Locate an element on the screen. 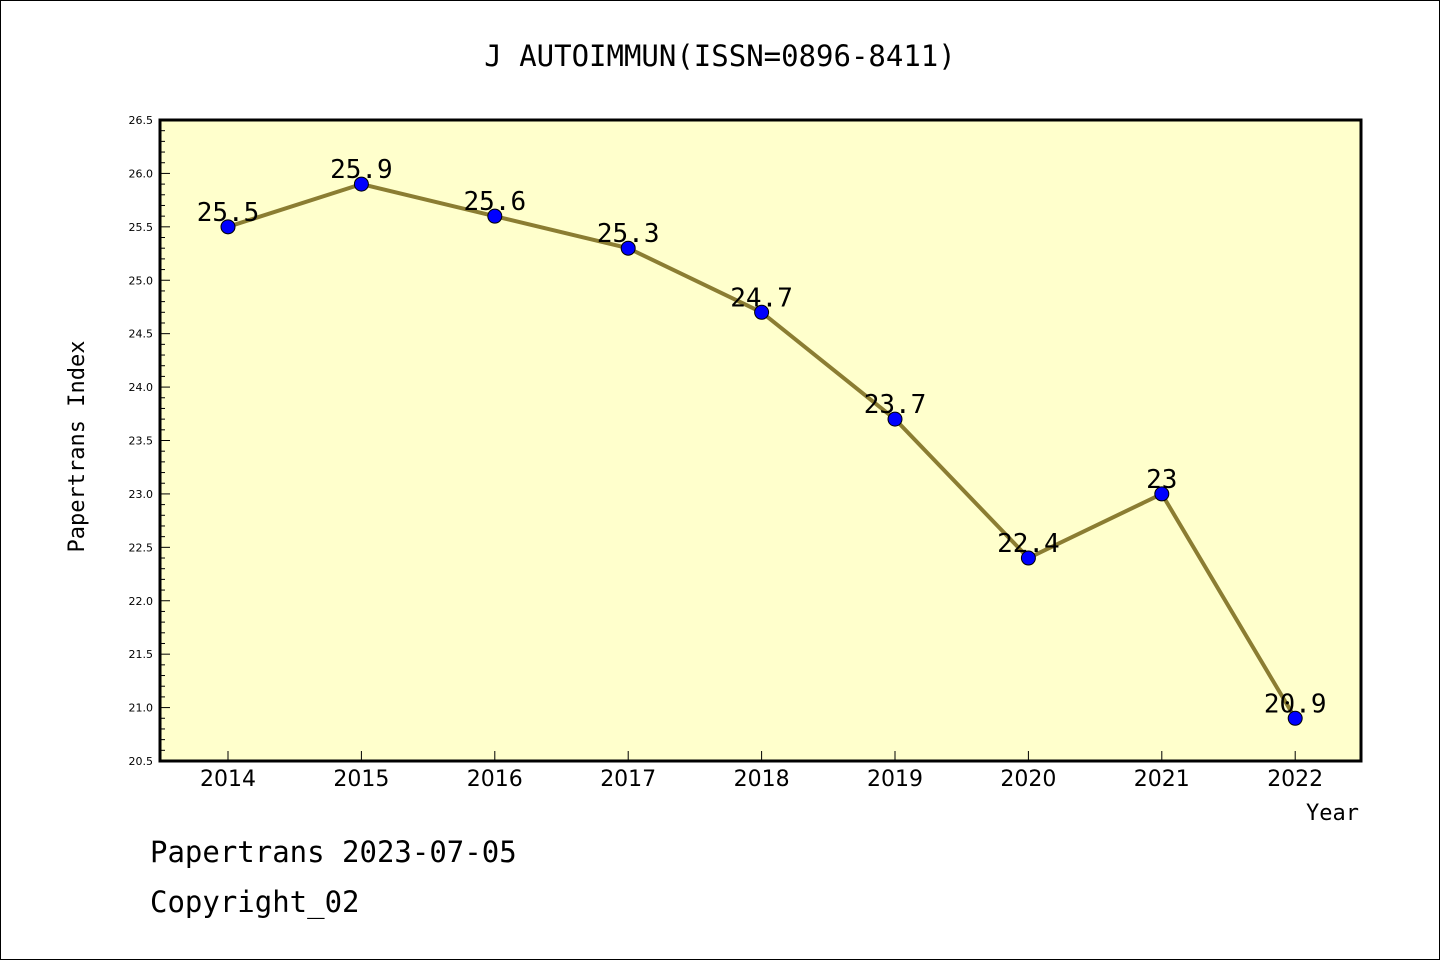 This screenshot has height=960, width=1440. x-tick-label: 2020 is located at coordinates (1028, 779).